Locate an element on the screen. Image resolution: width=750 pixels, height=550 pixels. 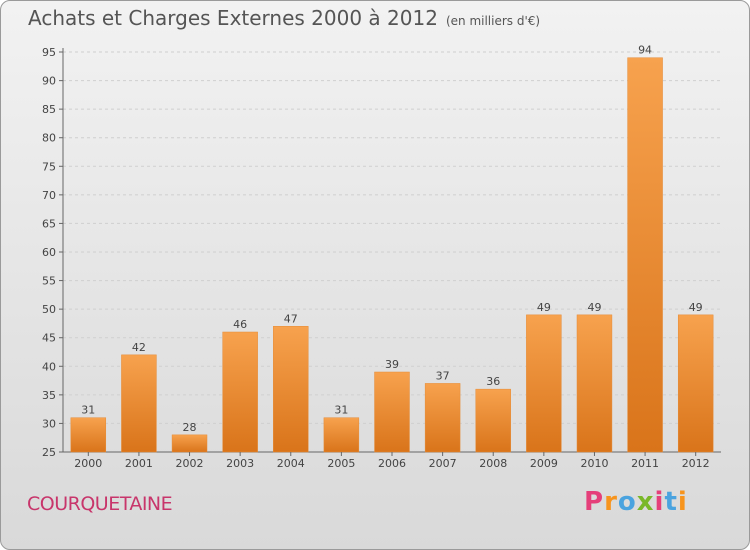
x-tick-label: 2007 is located at coordinates (443, 463).